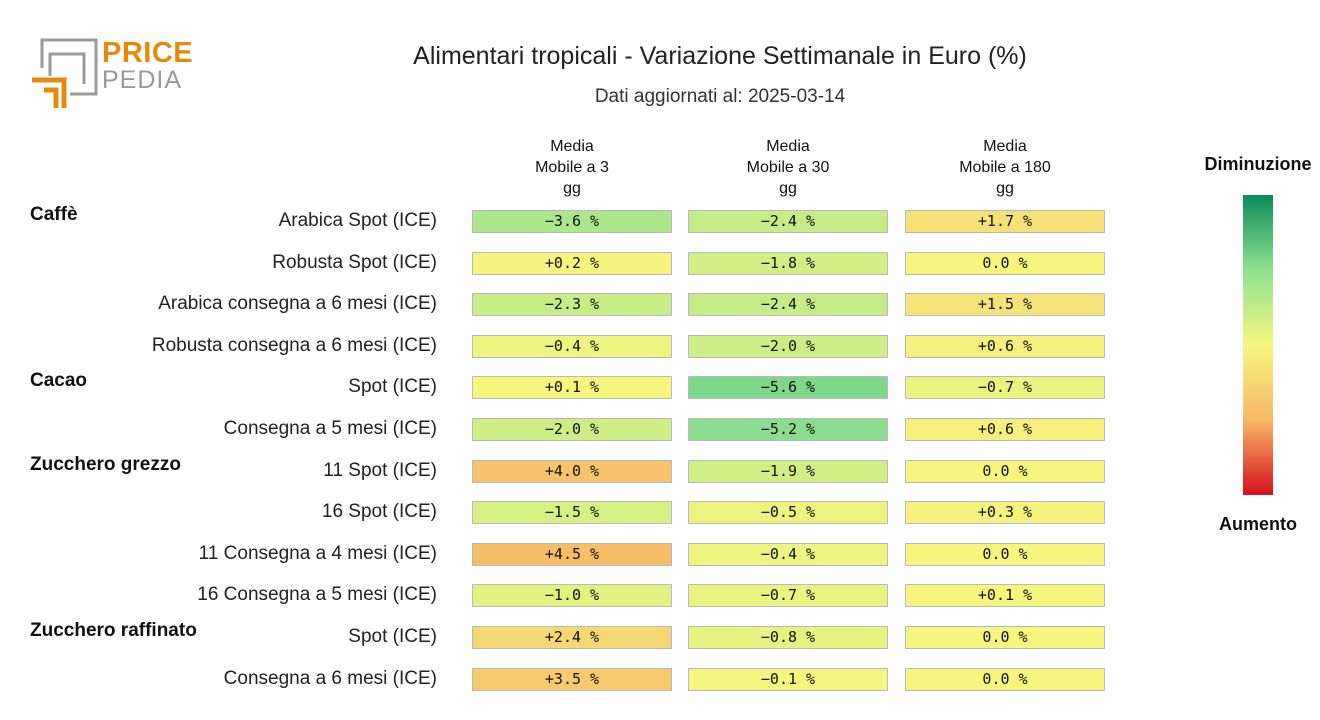 Image resolution: width=1320 pixels, height=720 pixels. What do you see at coordinates (1005, 167) in the screenshot?
I see `column-header: Media Mobile a 180 gg` at bounding box center [1005, 167].